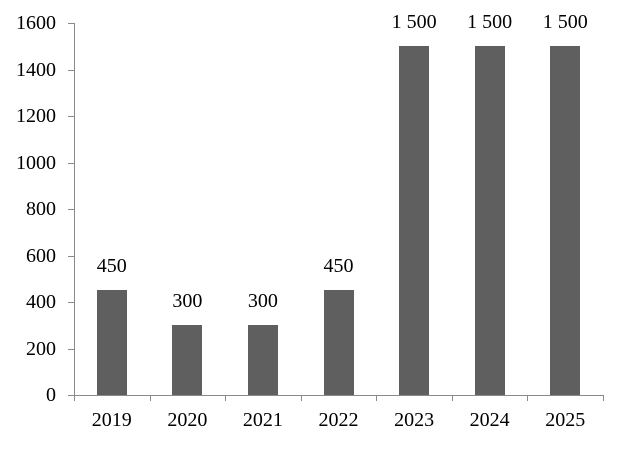 The height and width of the screenshot is (450, 625). What do you see at coordinates (414, 420) in the screenshot?
I see `x-axis-label: 2023` at bounding box center [414, 420].